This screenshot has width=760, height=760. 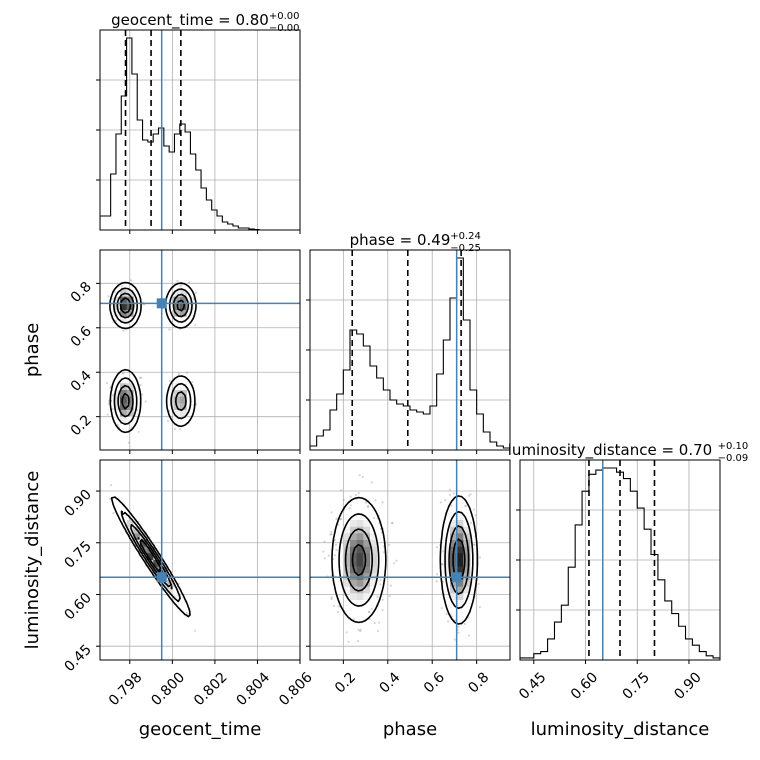 What do you see at coordinates (81, 425) in the screenshot?
I see `y-tick-label: 0.2` at bounding box center [81, 425].